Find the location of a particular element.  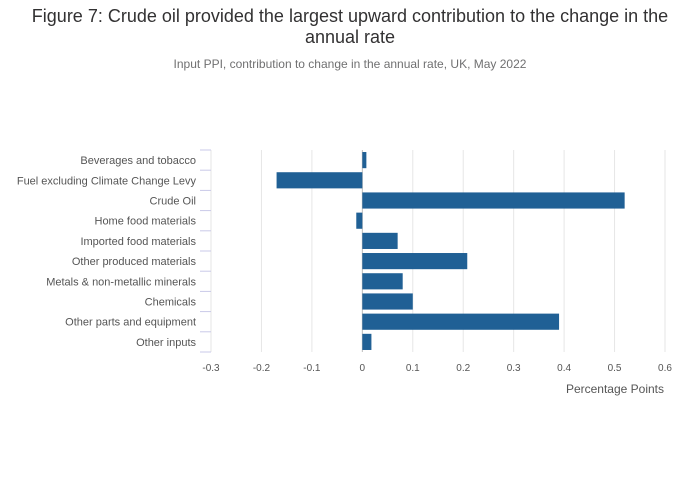

category-label: Home food materials is located at coordinates (146, 222).